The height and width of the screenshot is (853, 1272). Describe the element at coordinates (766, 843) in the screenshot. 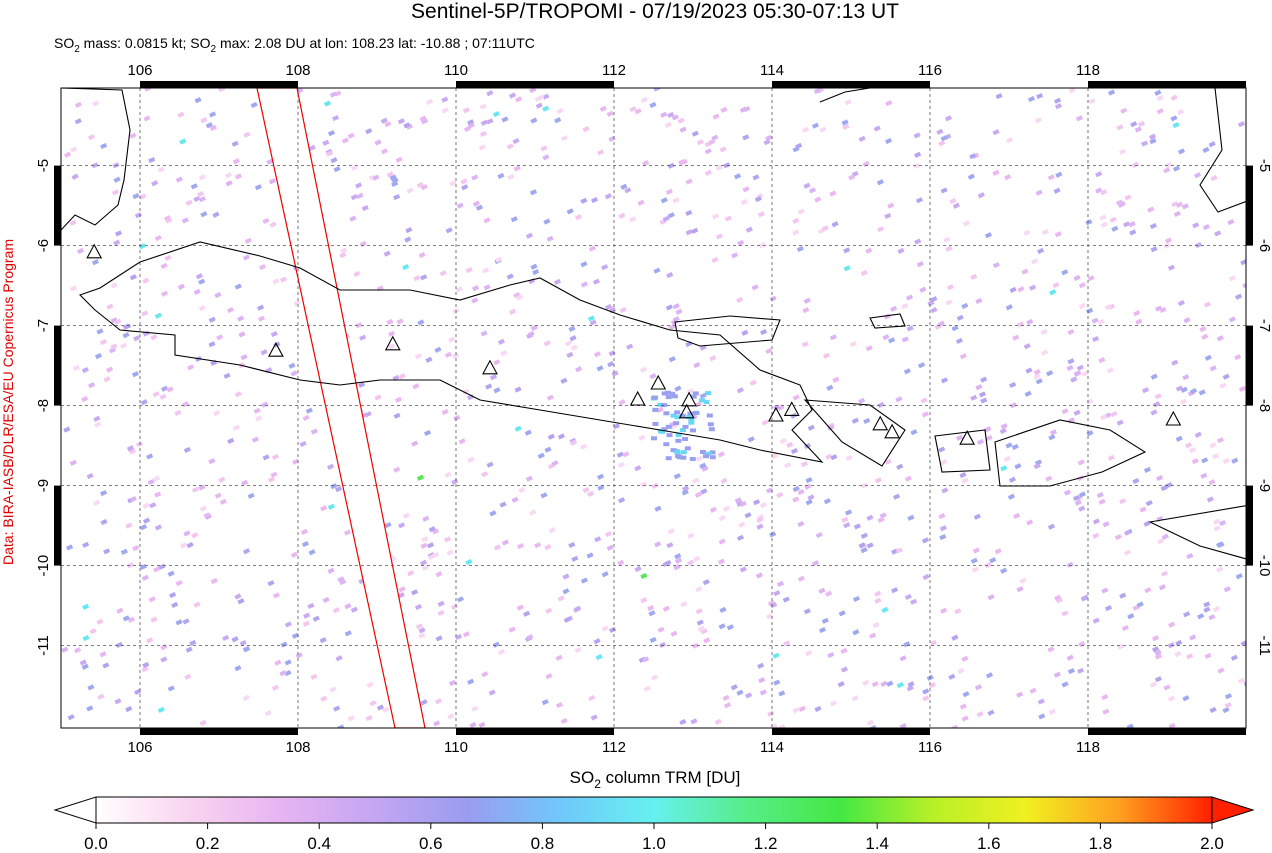

I see `colorbar-tick-label: 1.2` at that location.